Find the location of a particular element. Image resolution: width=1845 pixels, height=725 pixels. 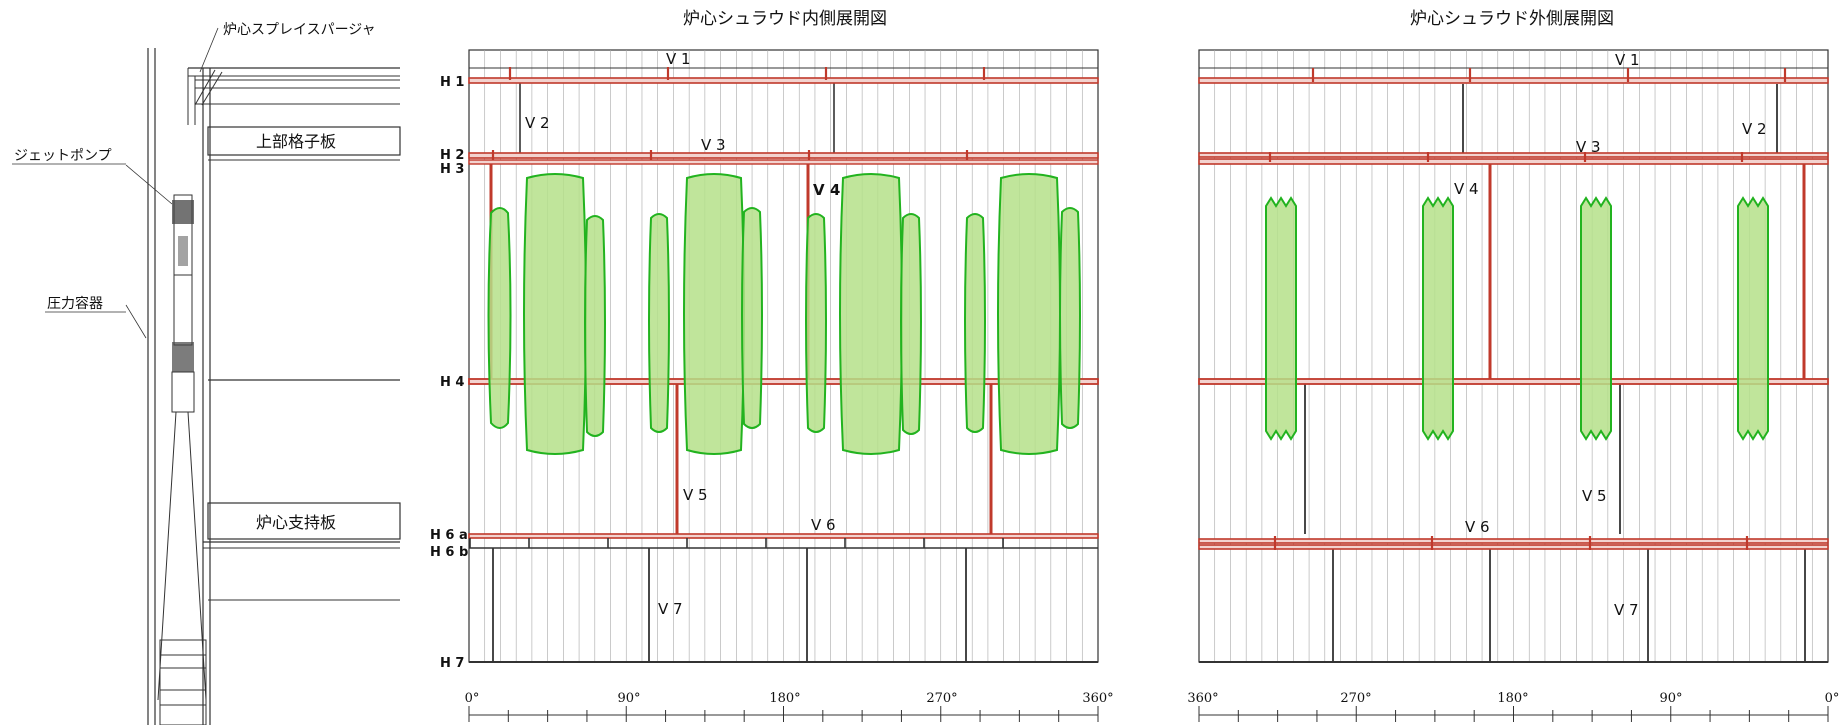

h6b-label: H 6 b is located at coordinates (449, 552).